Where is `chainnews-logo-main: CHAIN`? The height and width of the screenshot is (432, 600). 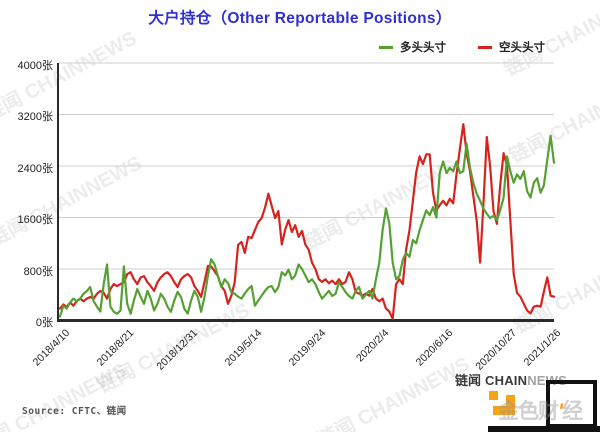
chainnews-logo-main: CHAIN is located at coordinates (506, 380).